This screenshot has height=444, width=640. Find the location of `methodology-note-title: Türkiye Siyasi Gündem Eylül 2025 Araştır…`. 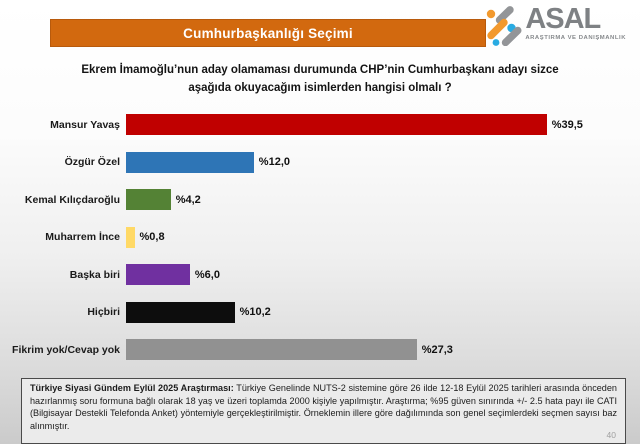

methodology-note-title: Türkiye Siyasi Gündem Eylül 2025 Araştır… is located at coordinates (132, 388).